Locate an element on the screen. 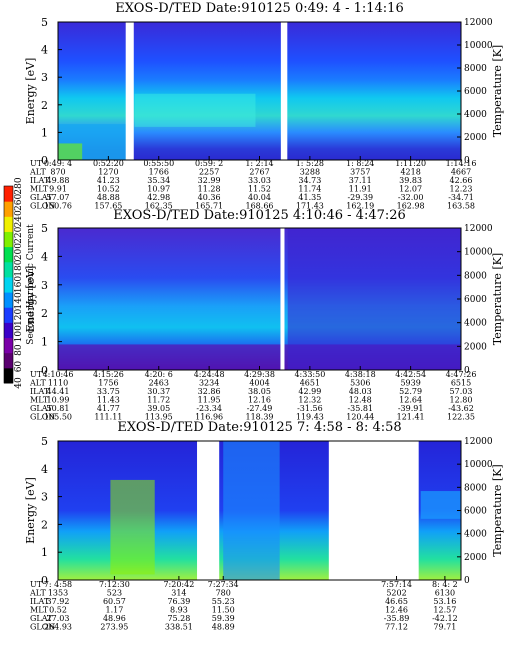 The height and width of the screenshot is (649, 505). table-cell: 10.52 is located at coordinates (108, 189).